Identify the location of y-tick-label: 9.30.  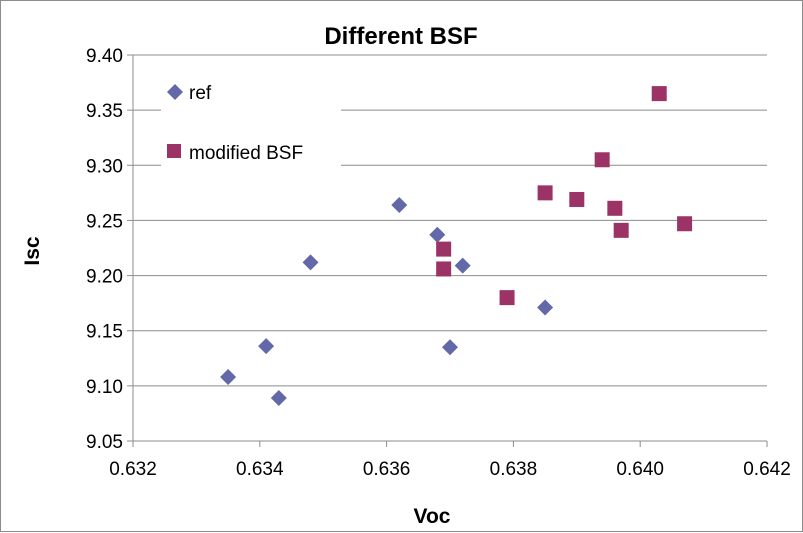
(104, 166).